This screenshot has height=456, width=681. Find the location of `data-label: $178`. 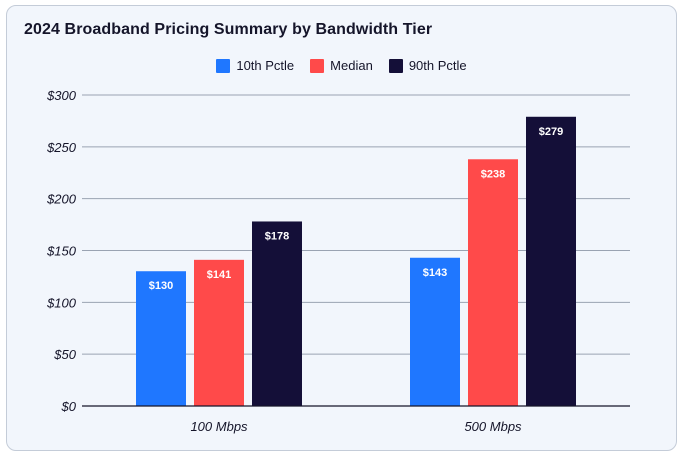

data-label: $178 is located at coordinates (277, 236).